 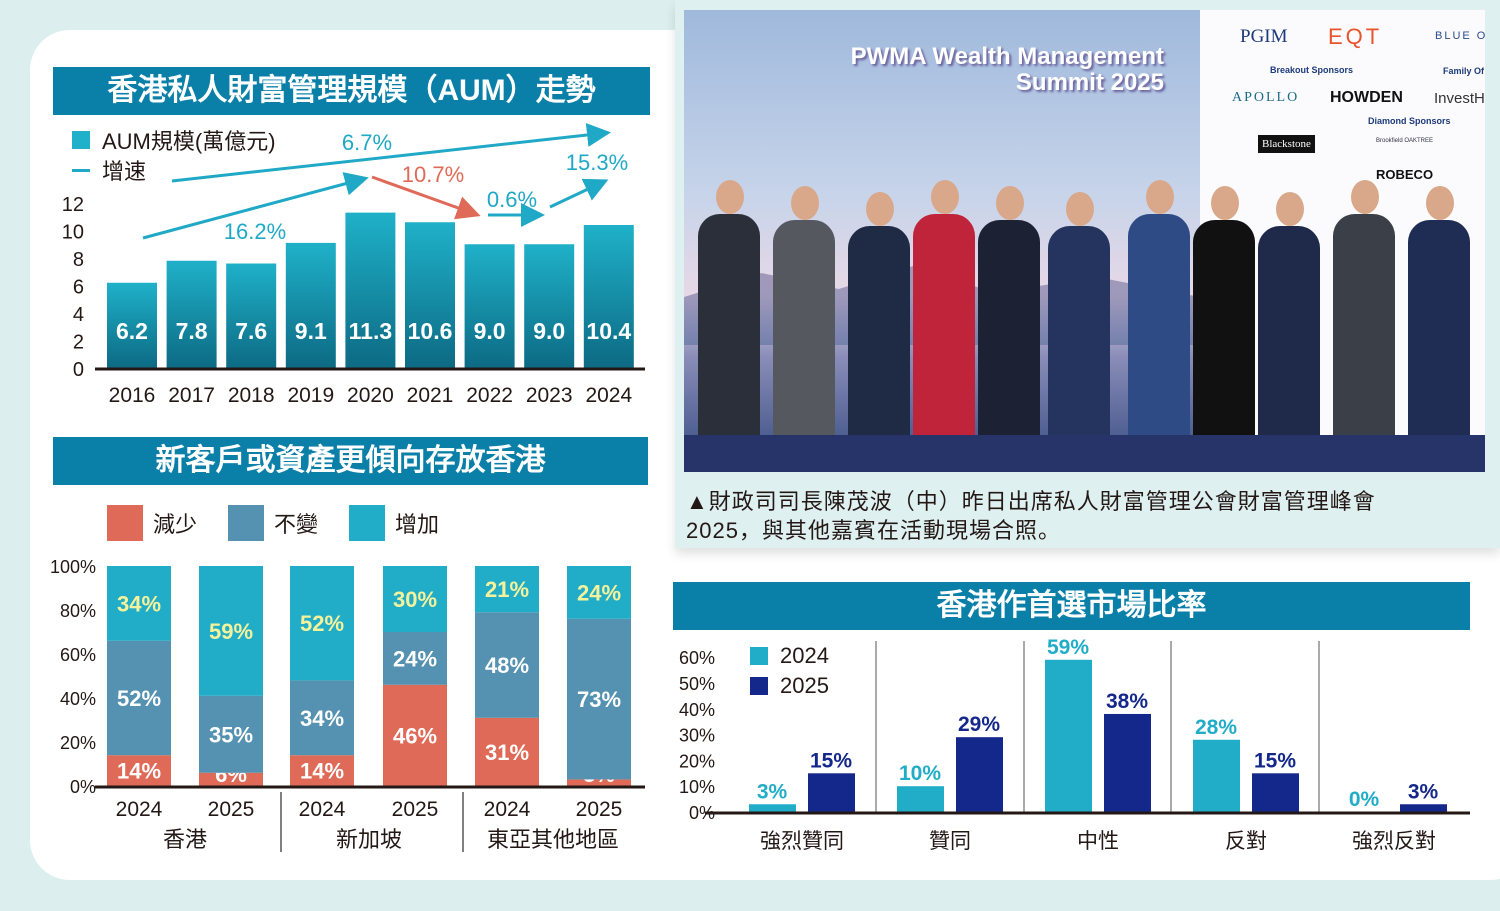 What do you see at coordinates (1098, 841) in the screenshot?
I see `x-tick-label: 中性` at bounding box center [1098, 841].